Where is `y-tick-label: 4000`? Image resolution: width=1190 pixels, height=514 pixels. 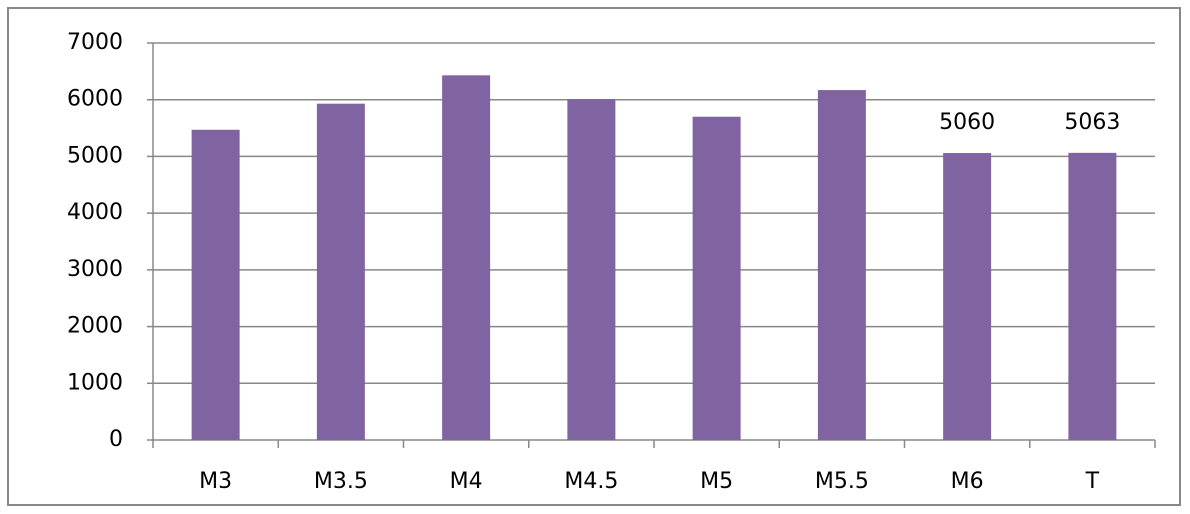 y-tick-label: 4000 is located at coordinates (95, 212).